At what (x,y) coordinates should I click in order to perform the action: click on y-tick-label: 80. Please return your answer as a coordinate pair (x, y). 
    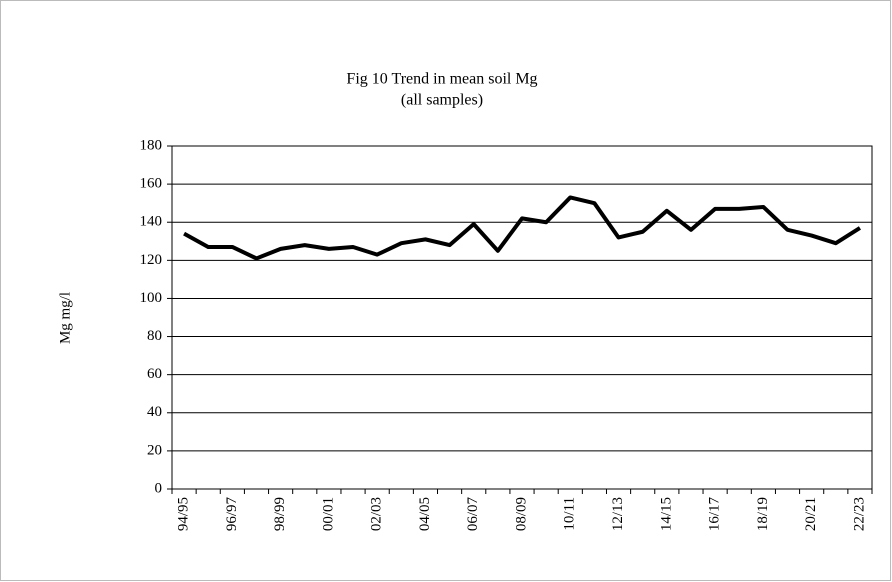
    Looking at the image, I should click on (154, 336).